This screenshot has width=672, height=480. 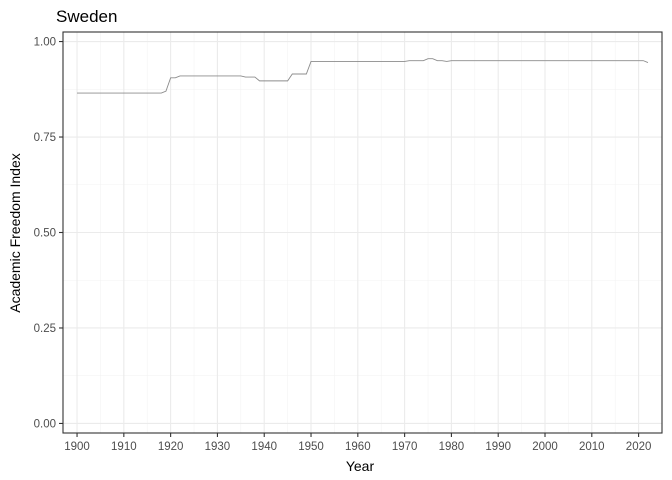 I want to click on x-tick-label: 1950, so click(x=311, y=447).